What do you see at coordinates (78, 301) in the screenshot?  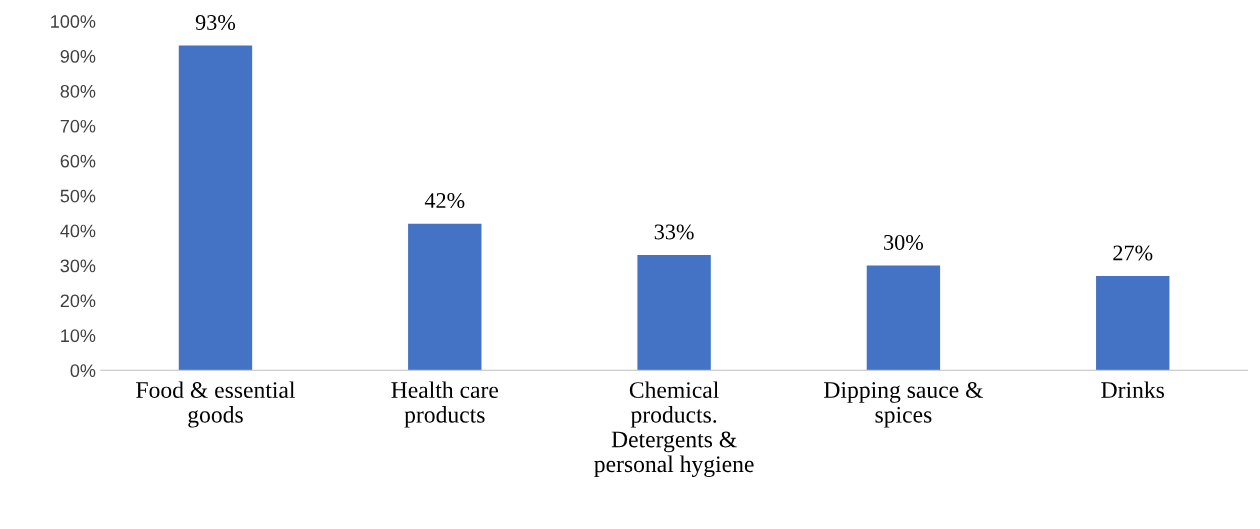 I see `y-tick-label: 20%` at bounding box center [78, 301].